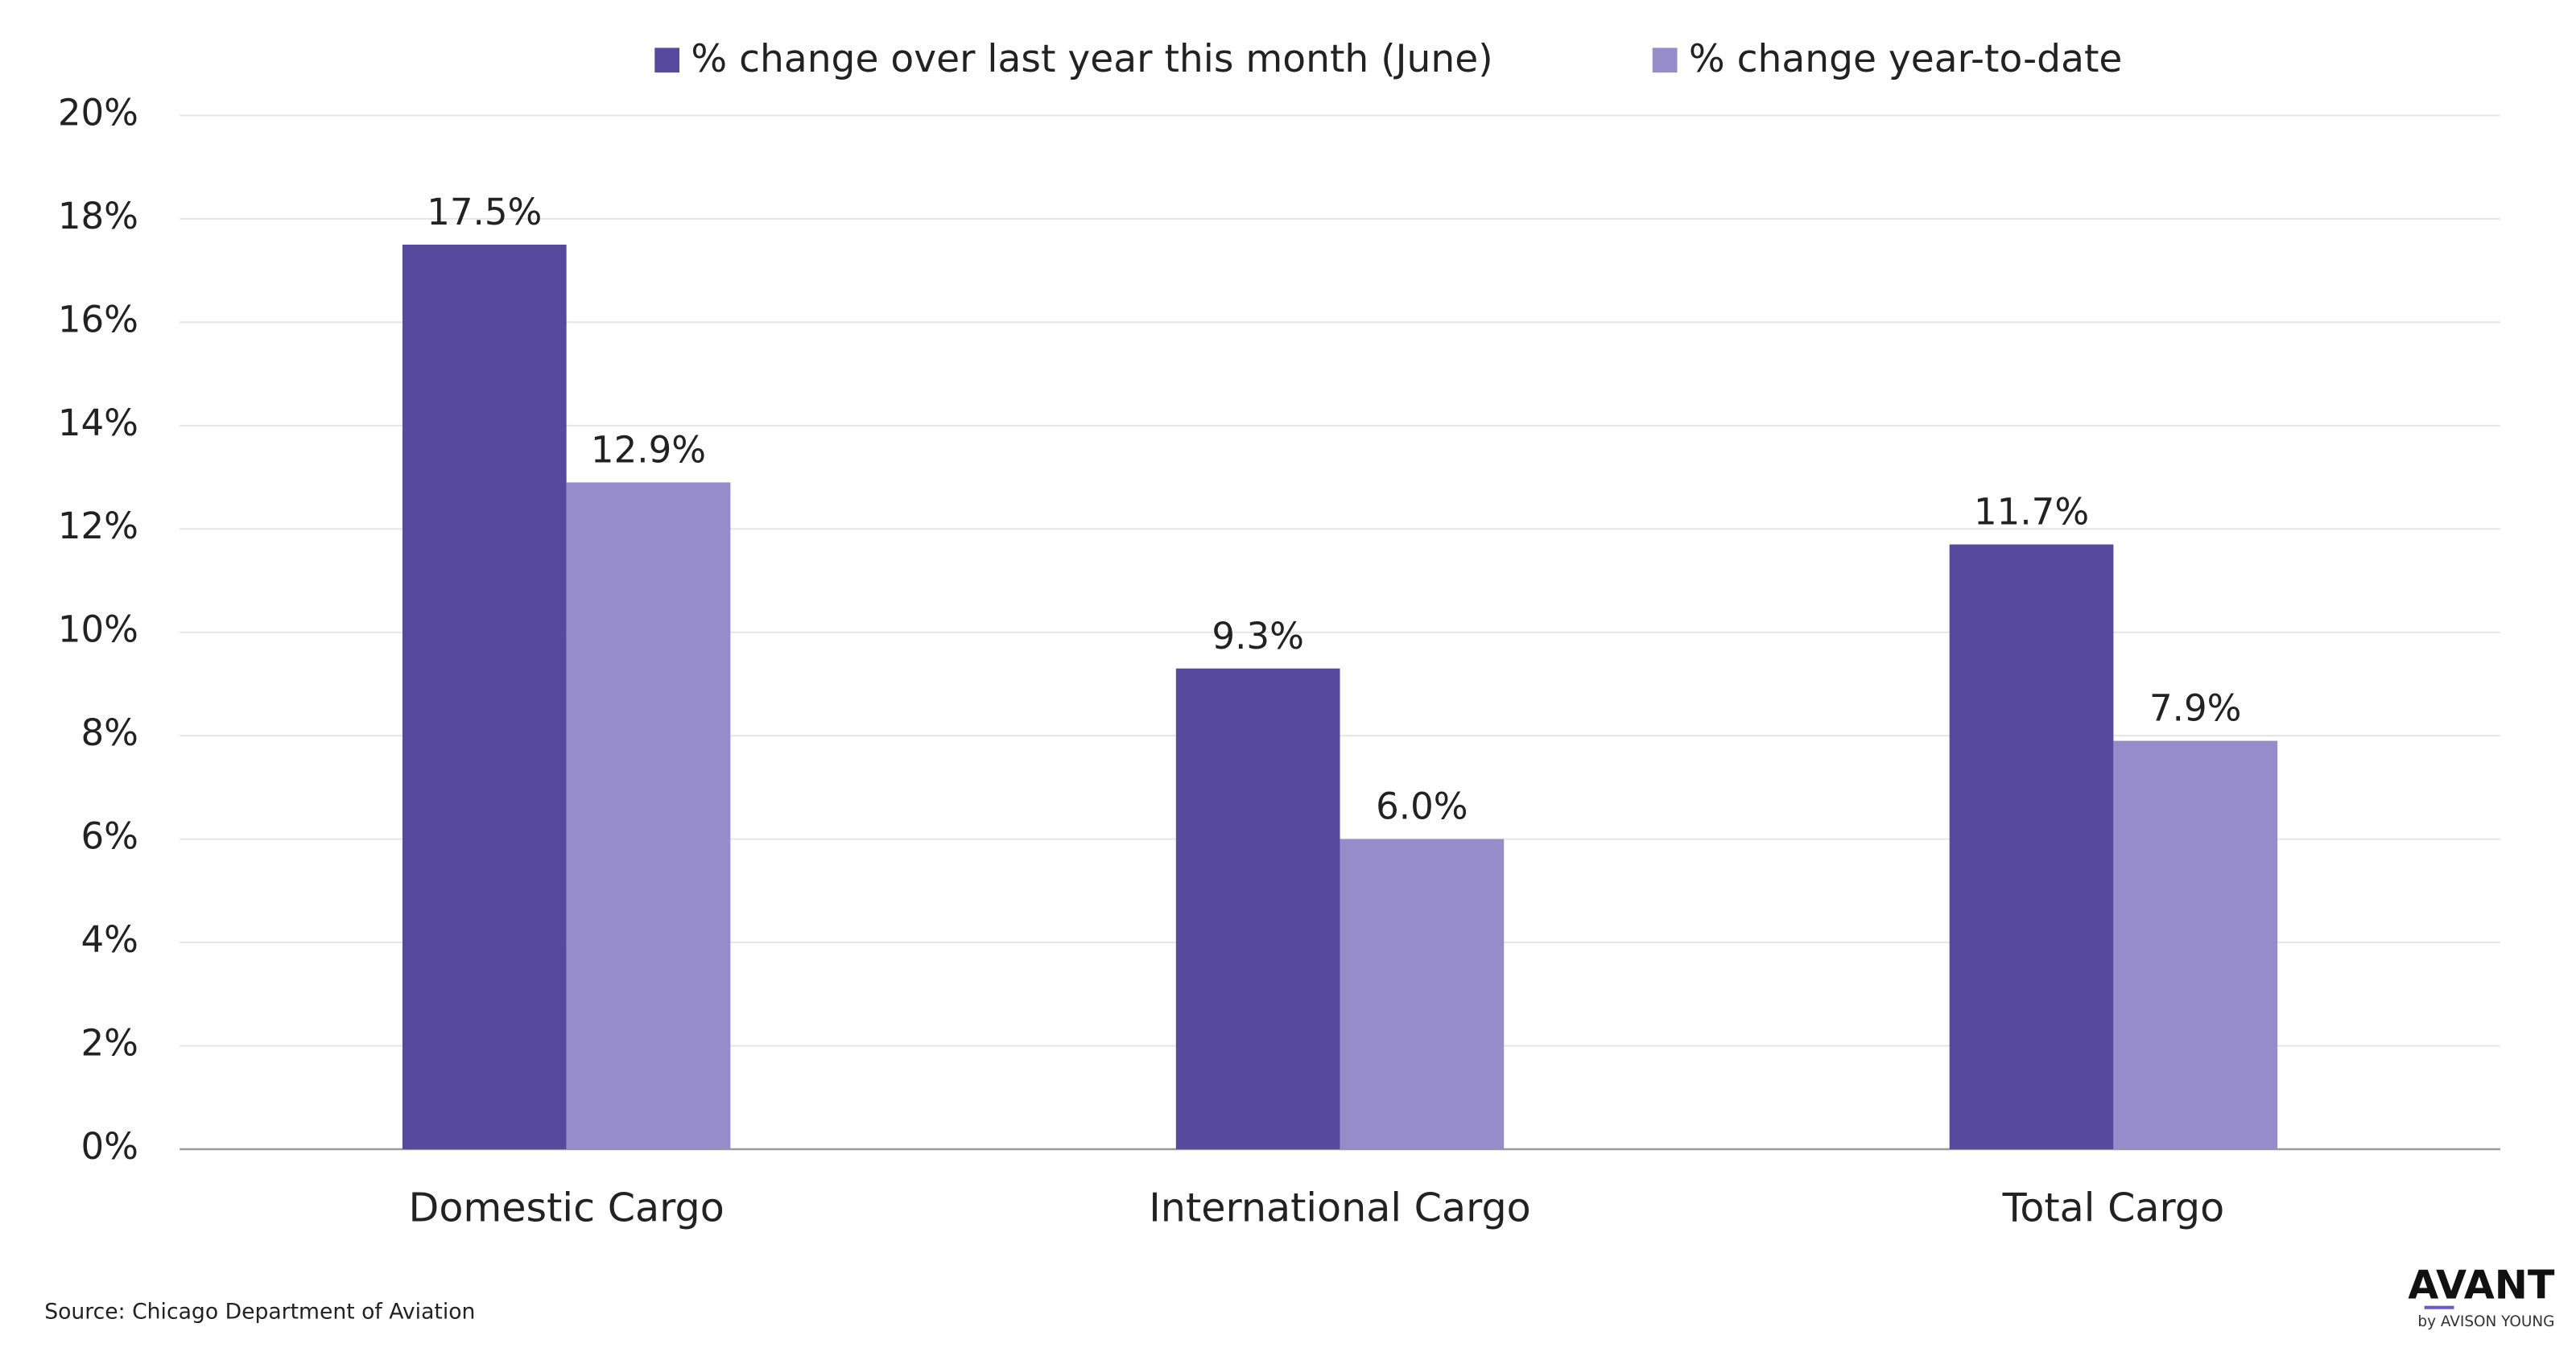 The width and height of the screenshot is (2576, 1352). Describe the element at coordinates (484, 212) in the screenshot. I see `data-label: 17.5%` at that location.